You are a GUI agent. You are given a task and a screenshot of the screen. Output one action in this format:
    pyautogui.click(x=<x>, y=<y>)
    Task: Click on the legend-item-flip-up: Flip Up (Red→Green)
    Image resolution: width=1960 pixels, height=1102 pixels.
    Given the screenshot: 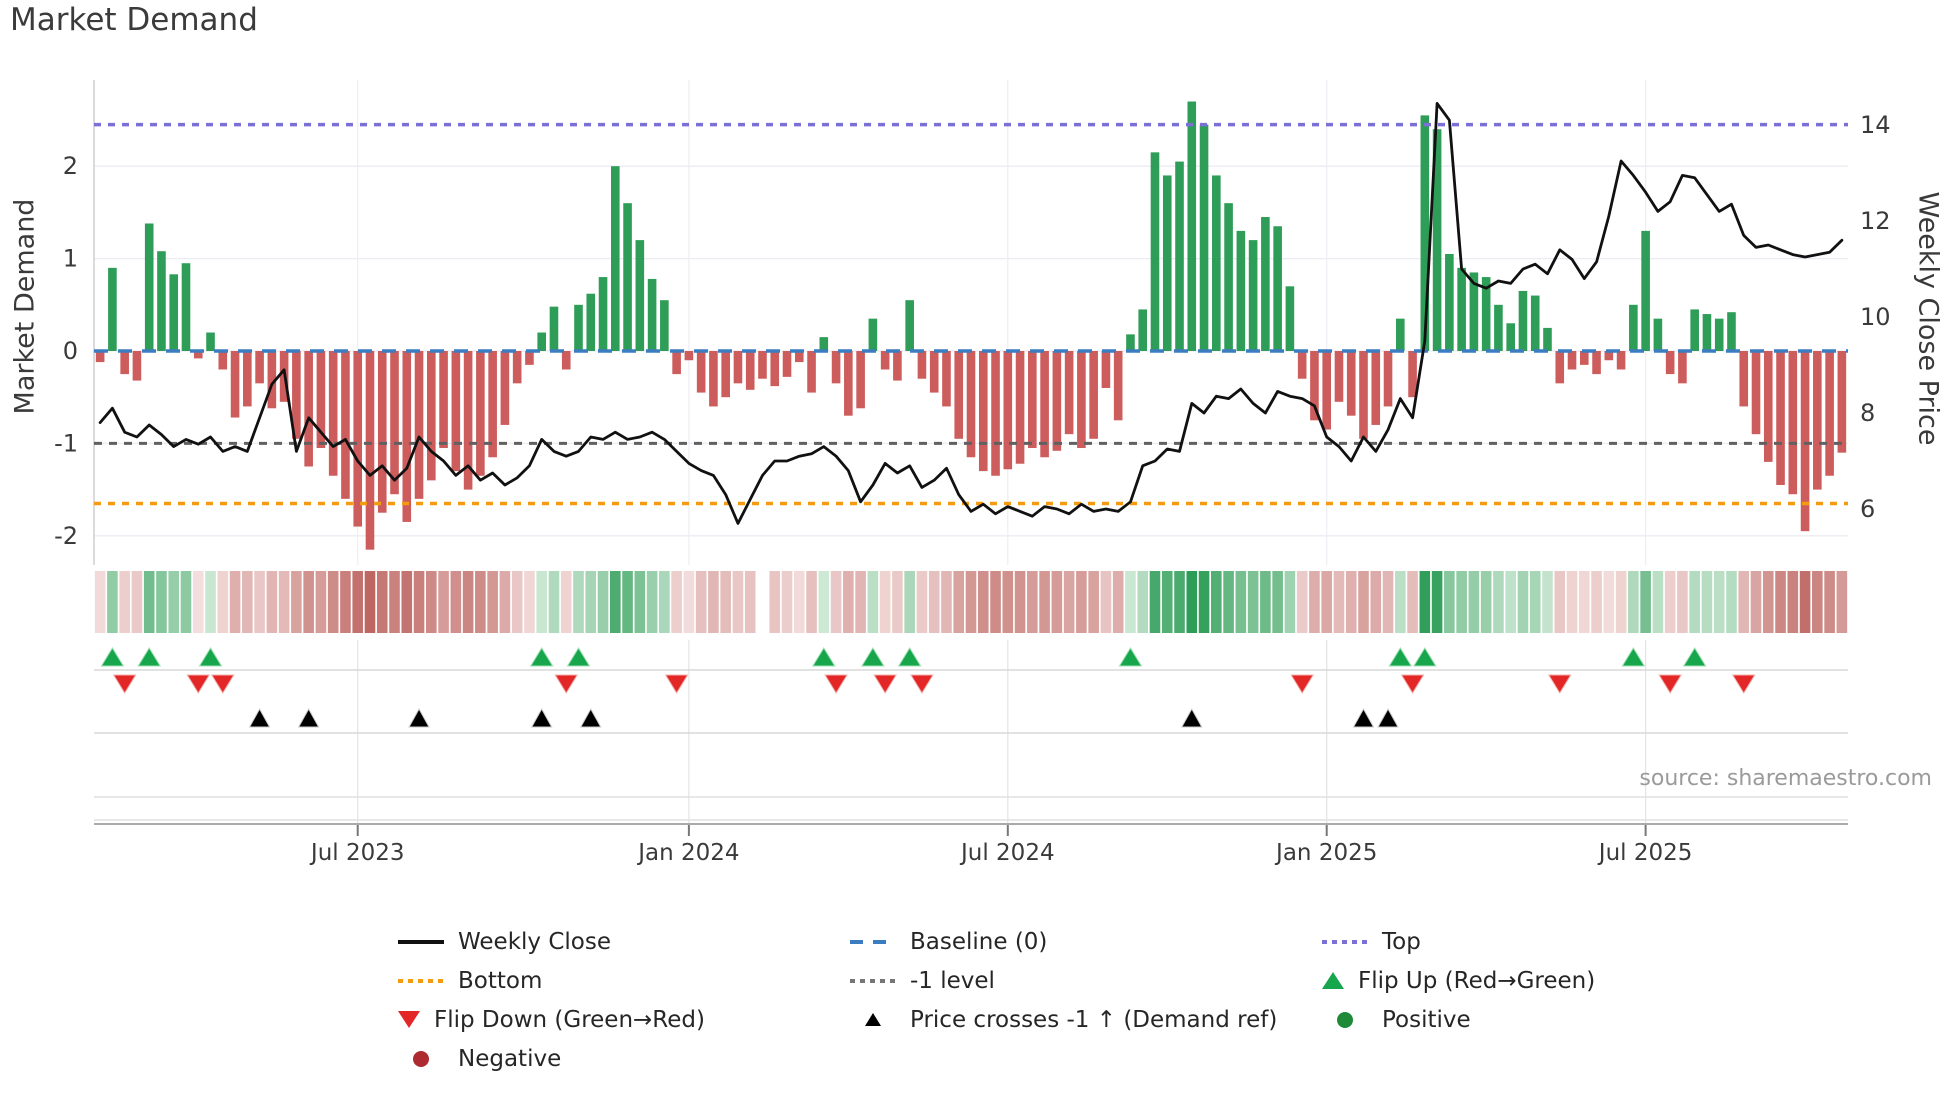 What is the action you would take?
    pyautogui.click(x=1458, y=981)
    